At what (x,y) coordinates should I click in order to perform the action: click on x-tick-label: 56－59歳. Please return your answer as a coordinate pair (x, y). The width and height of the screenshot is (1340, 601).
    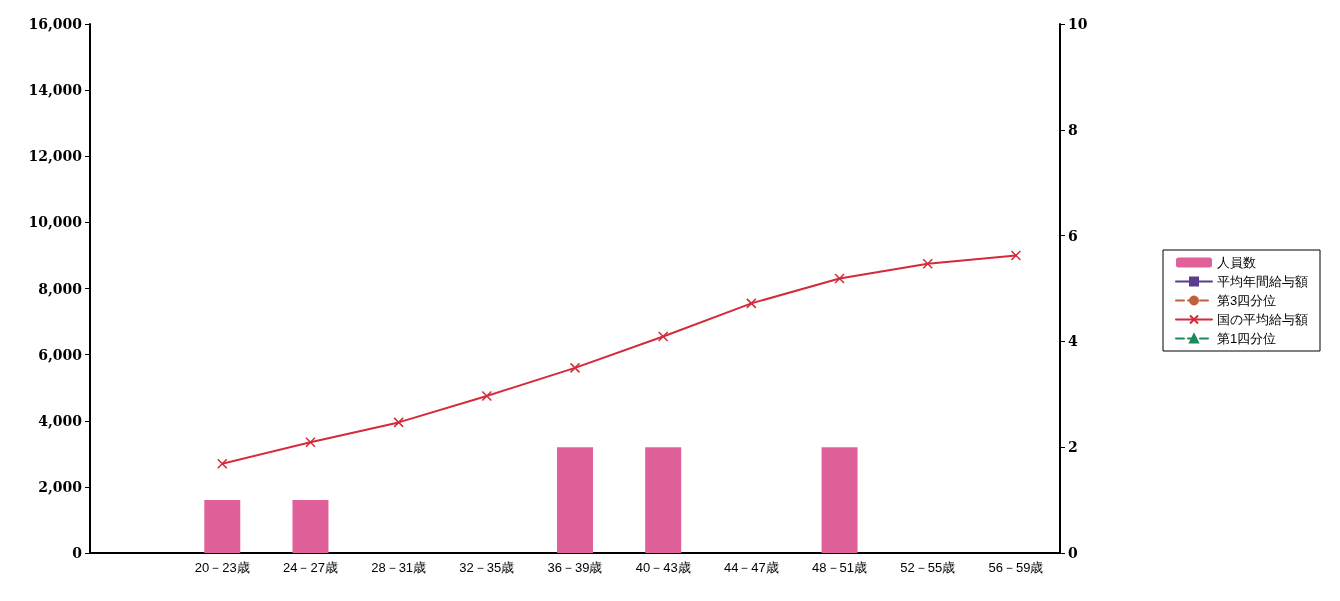
    Looking at the image, I should click on (1016, 567).